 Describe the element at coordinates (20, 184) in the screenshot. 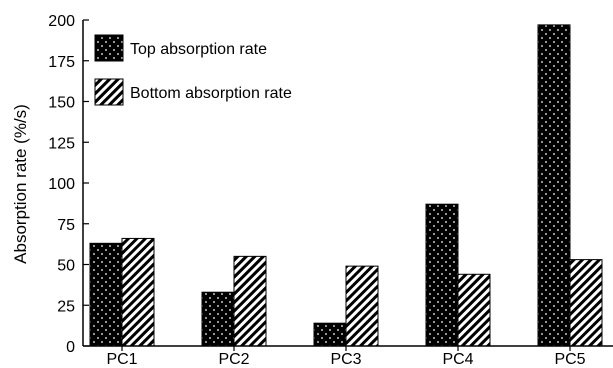

I see `y-axis-title: Absorption rate (%/s)` at that location.